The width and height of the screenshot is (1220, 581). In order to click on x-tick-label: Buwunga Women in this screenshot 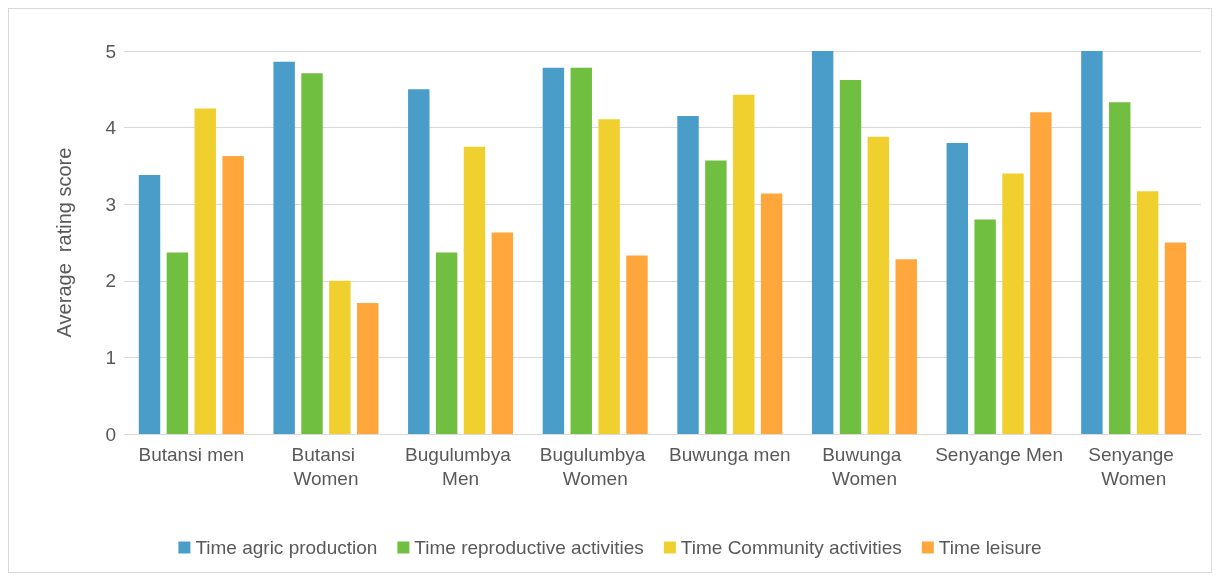, I will do `click(864, 466)`.